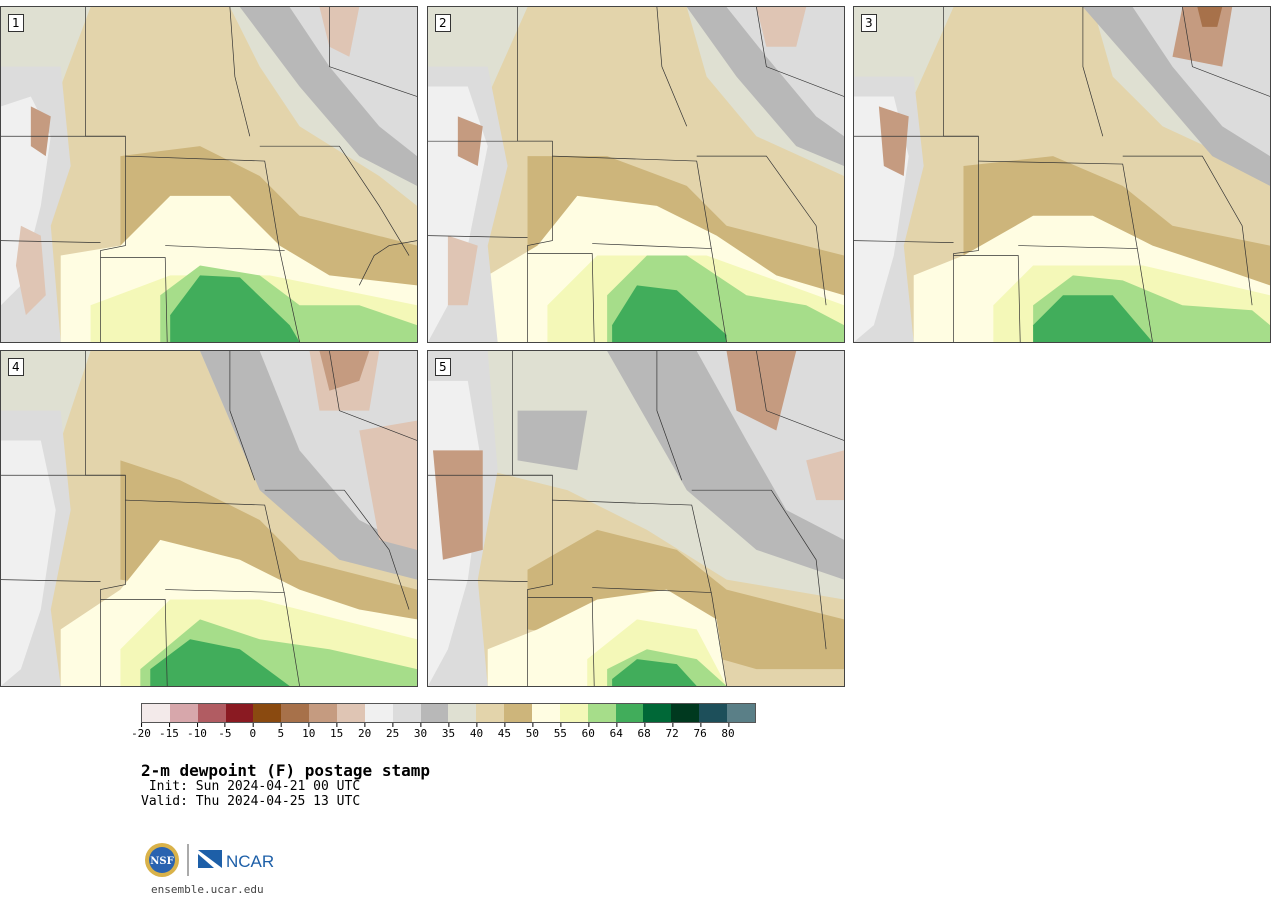 Image resolution: width=1280 pixels, height=901 pixels. Describe the element at coordinates (532, 731) in the screenshot. I see `colorbar-tick-label: 50` at that location.